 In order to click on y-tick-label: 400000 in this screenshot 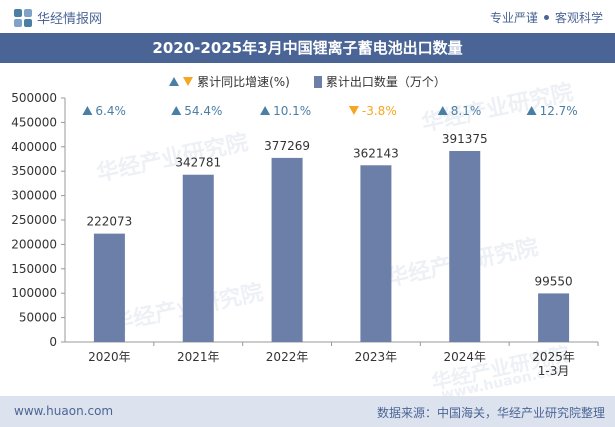, I will do `click(34, 147)`.